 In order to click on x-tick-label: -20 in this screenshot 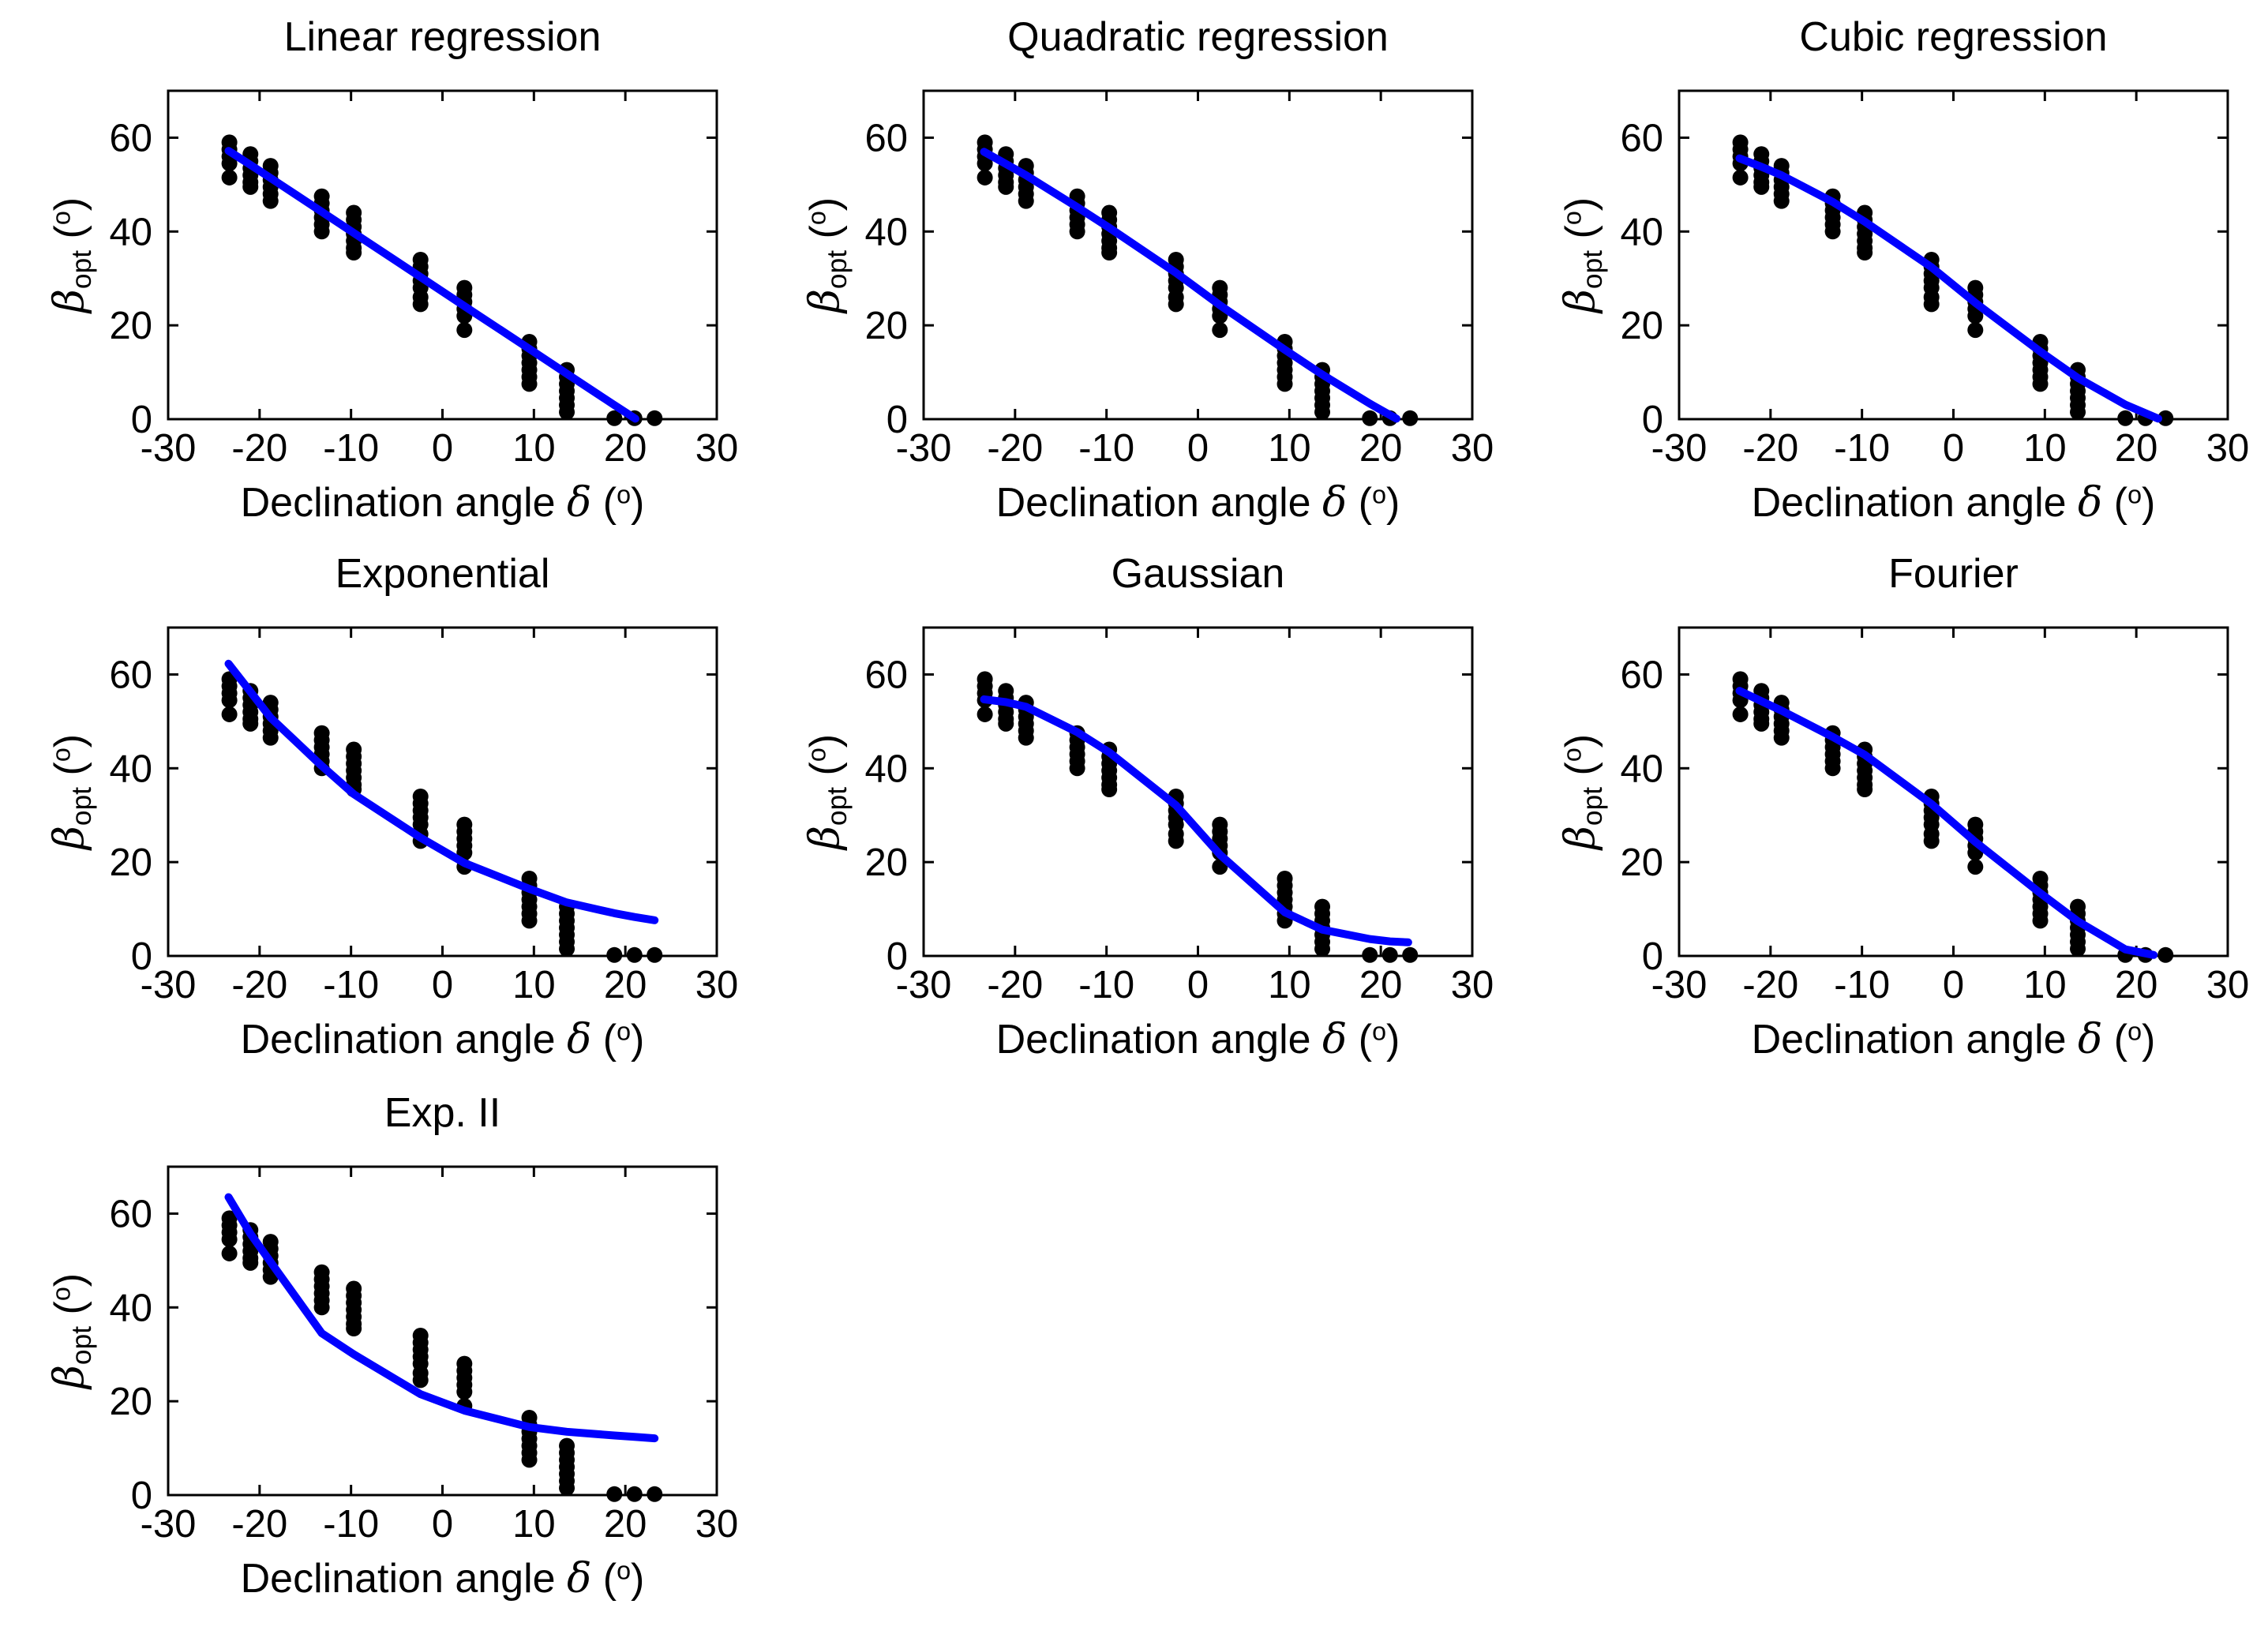, I will do `click(1770, 985)`.